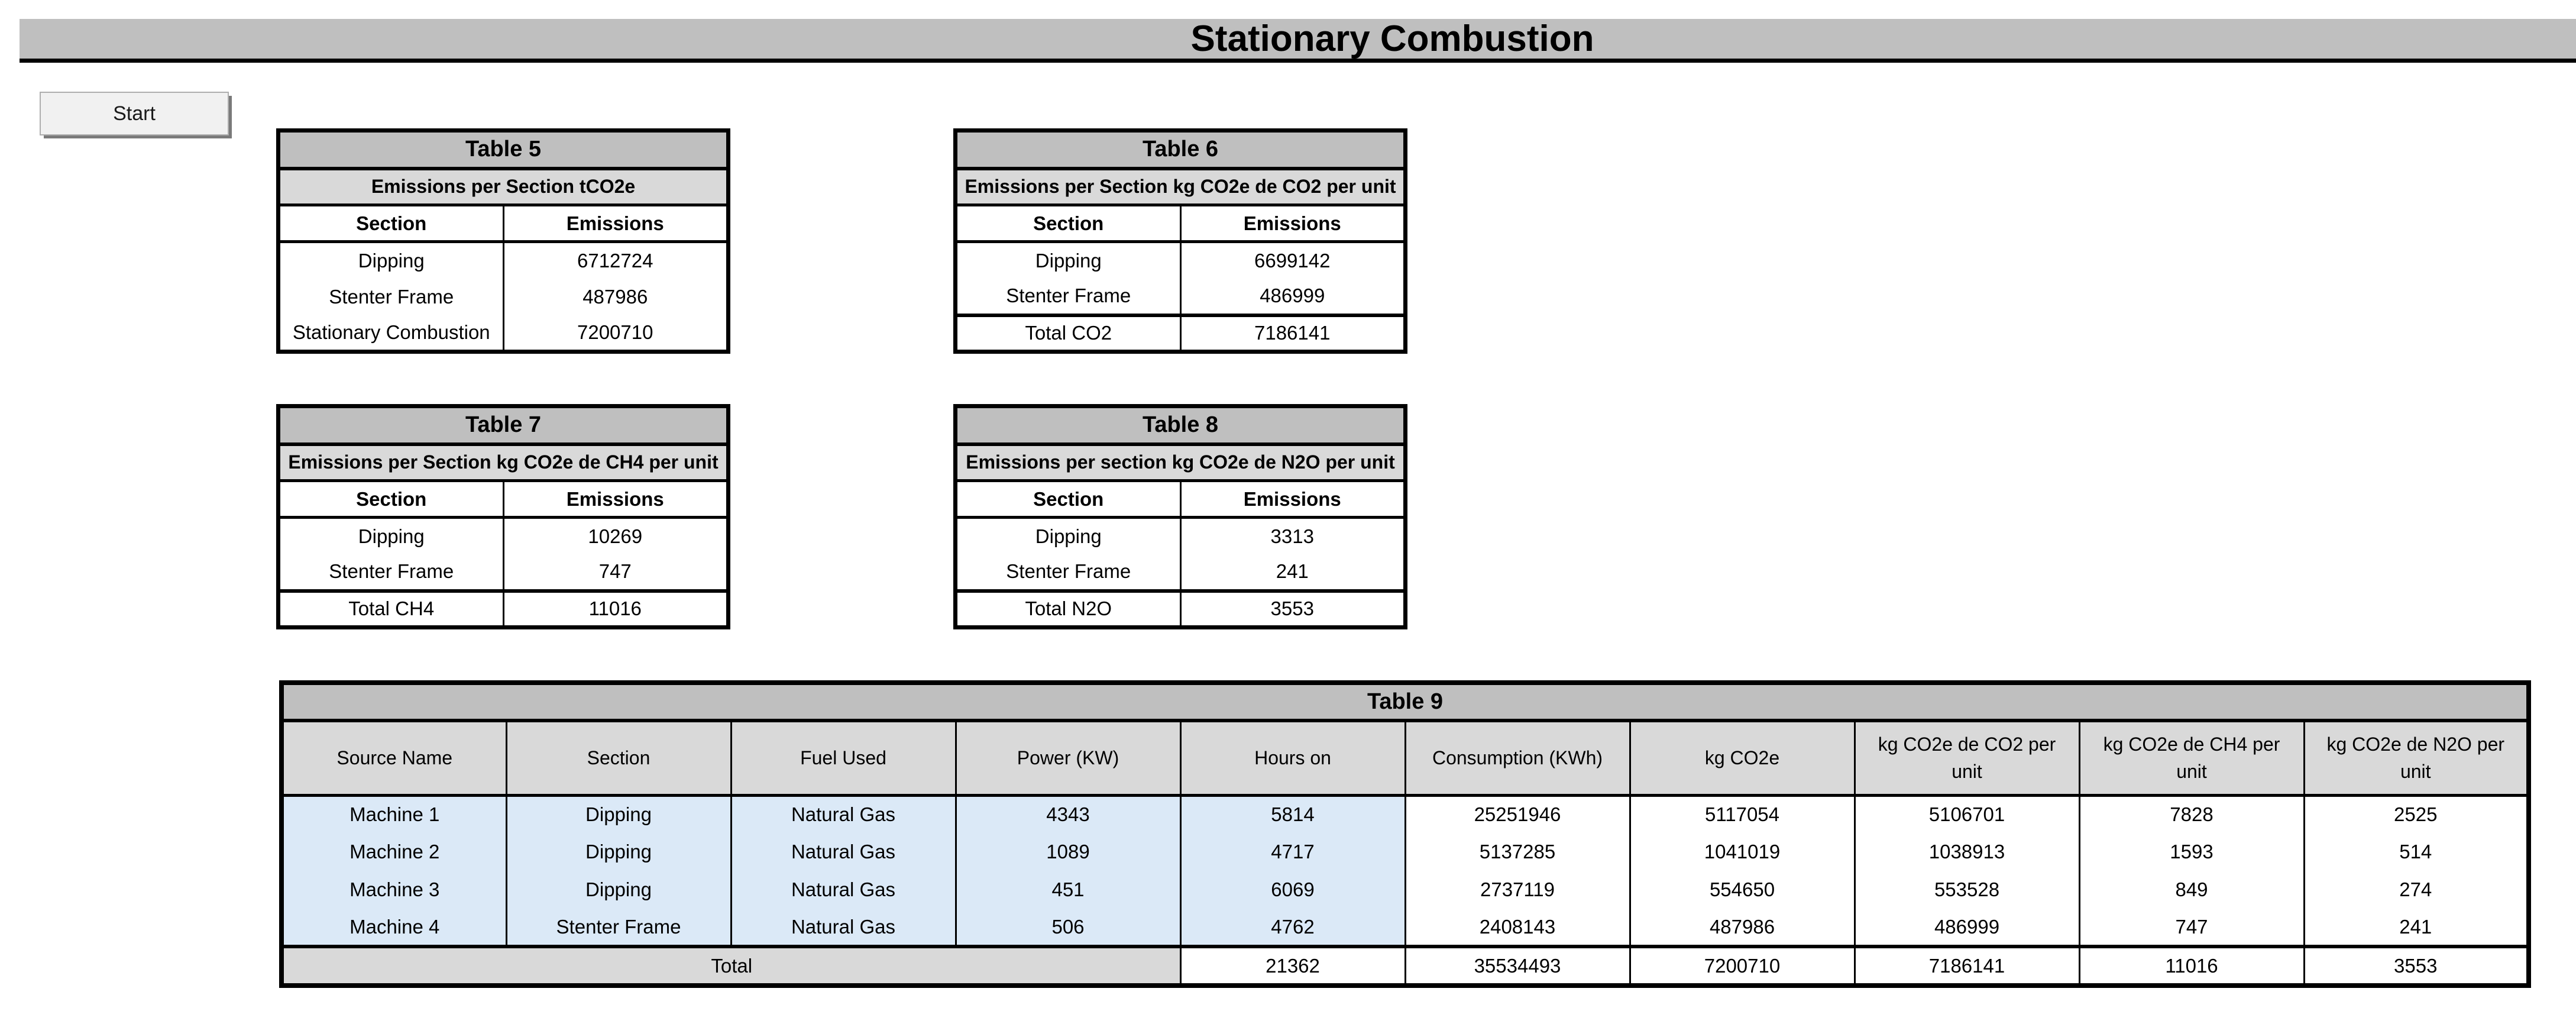 This screenshot has height=1011, width=2576. I want to click on table-row: Dipping 10269, so click(504, 535).